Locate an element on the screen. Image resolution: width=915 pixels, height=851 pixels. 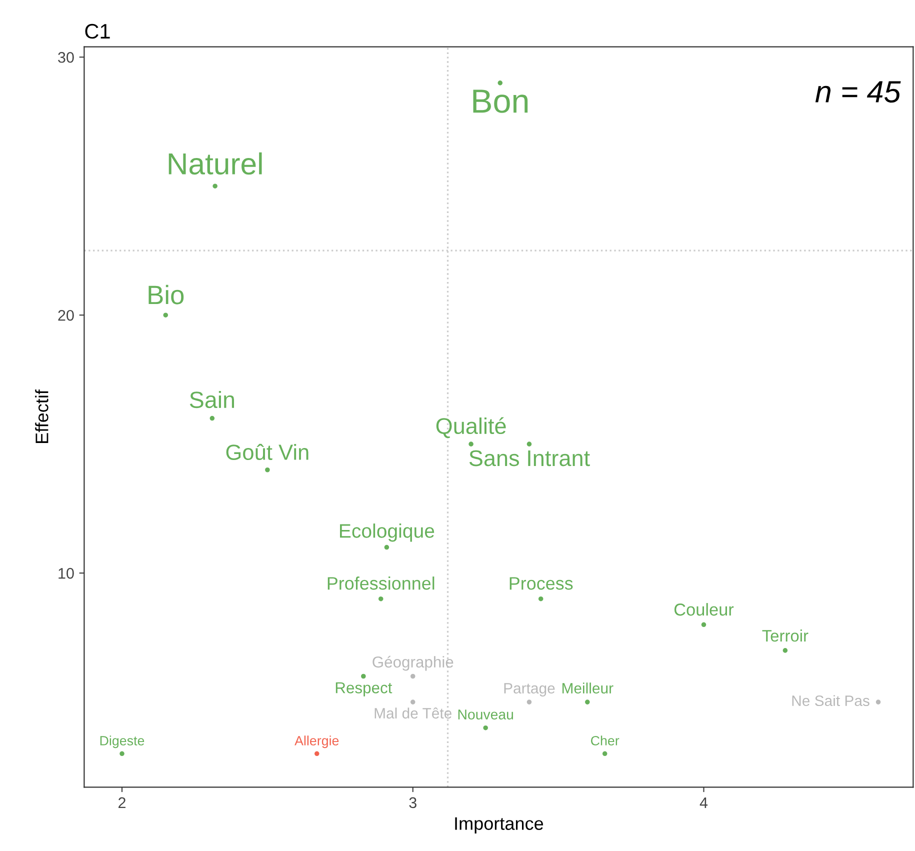
annotation: n = 45 is located at coordinates (858, 92).